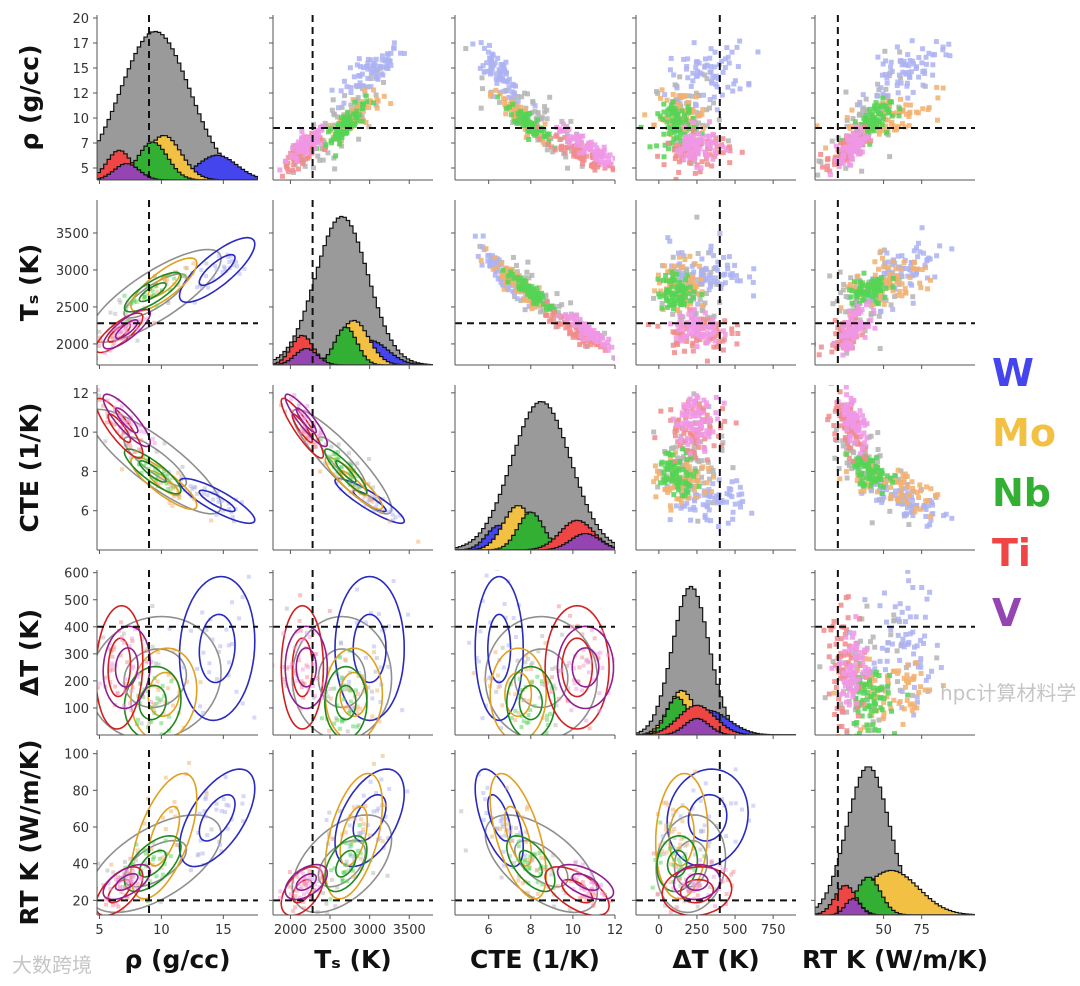 Image resolution: width=1080 pixels, height=986 pixels. What do you see at coordinates (217, 648) in the screenshot?
I see `contour-W` at bounding box center [217, 648].